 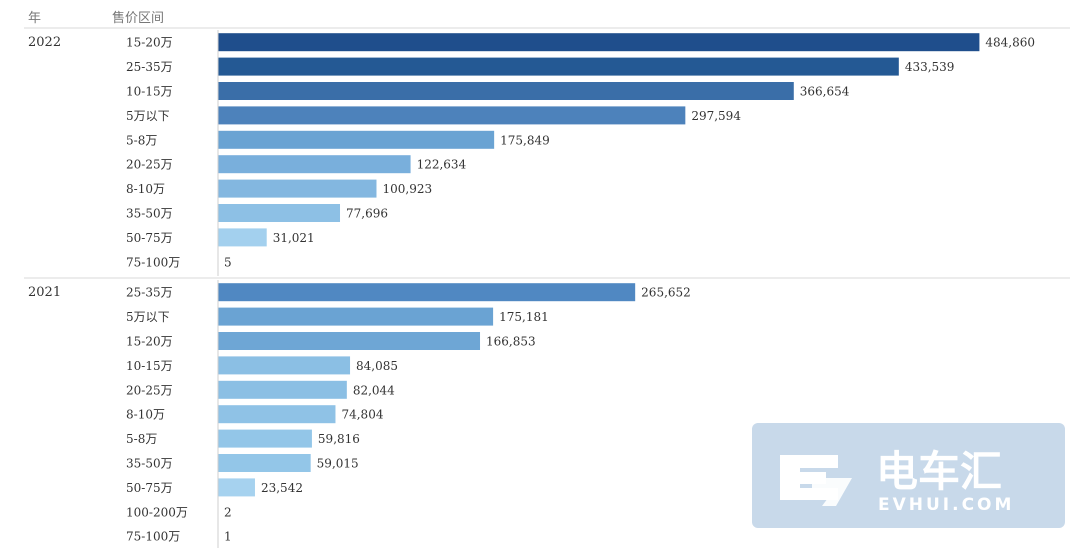 What do you see at coordinates (138, 18) in the screenshot?
I see `header-category: 售价区间` at bounding box center [138, 18].